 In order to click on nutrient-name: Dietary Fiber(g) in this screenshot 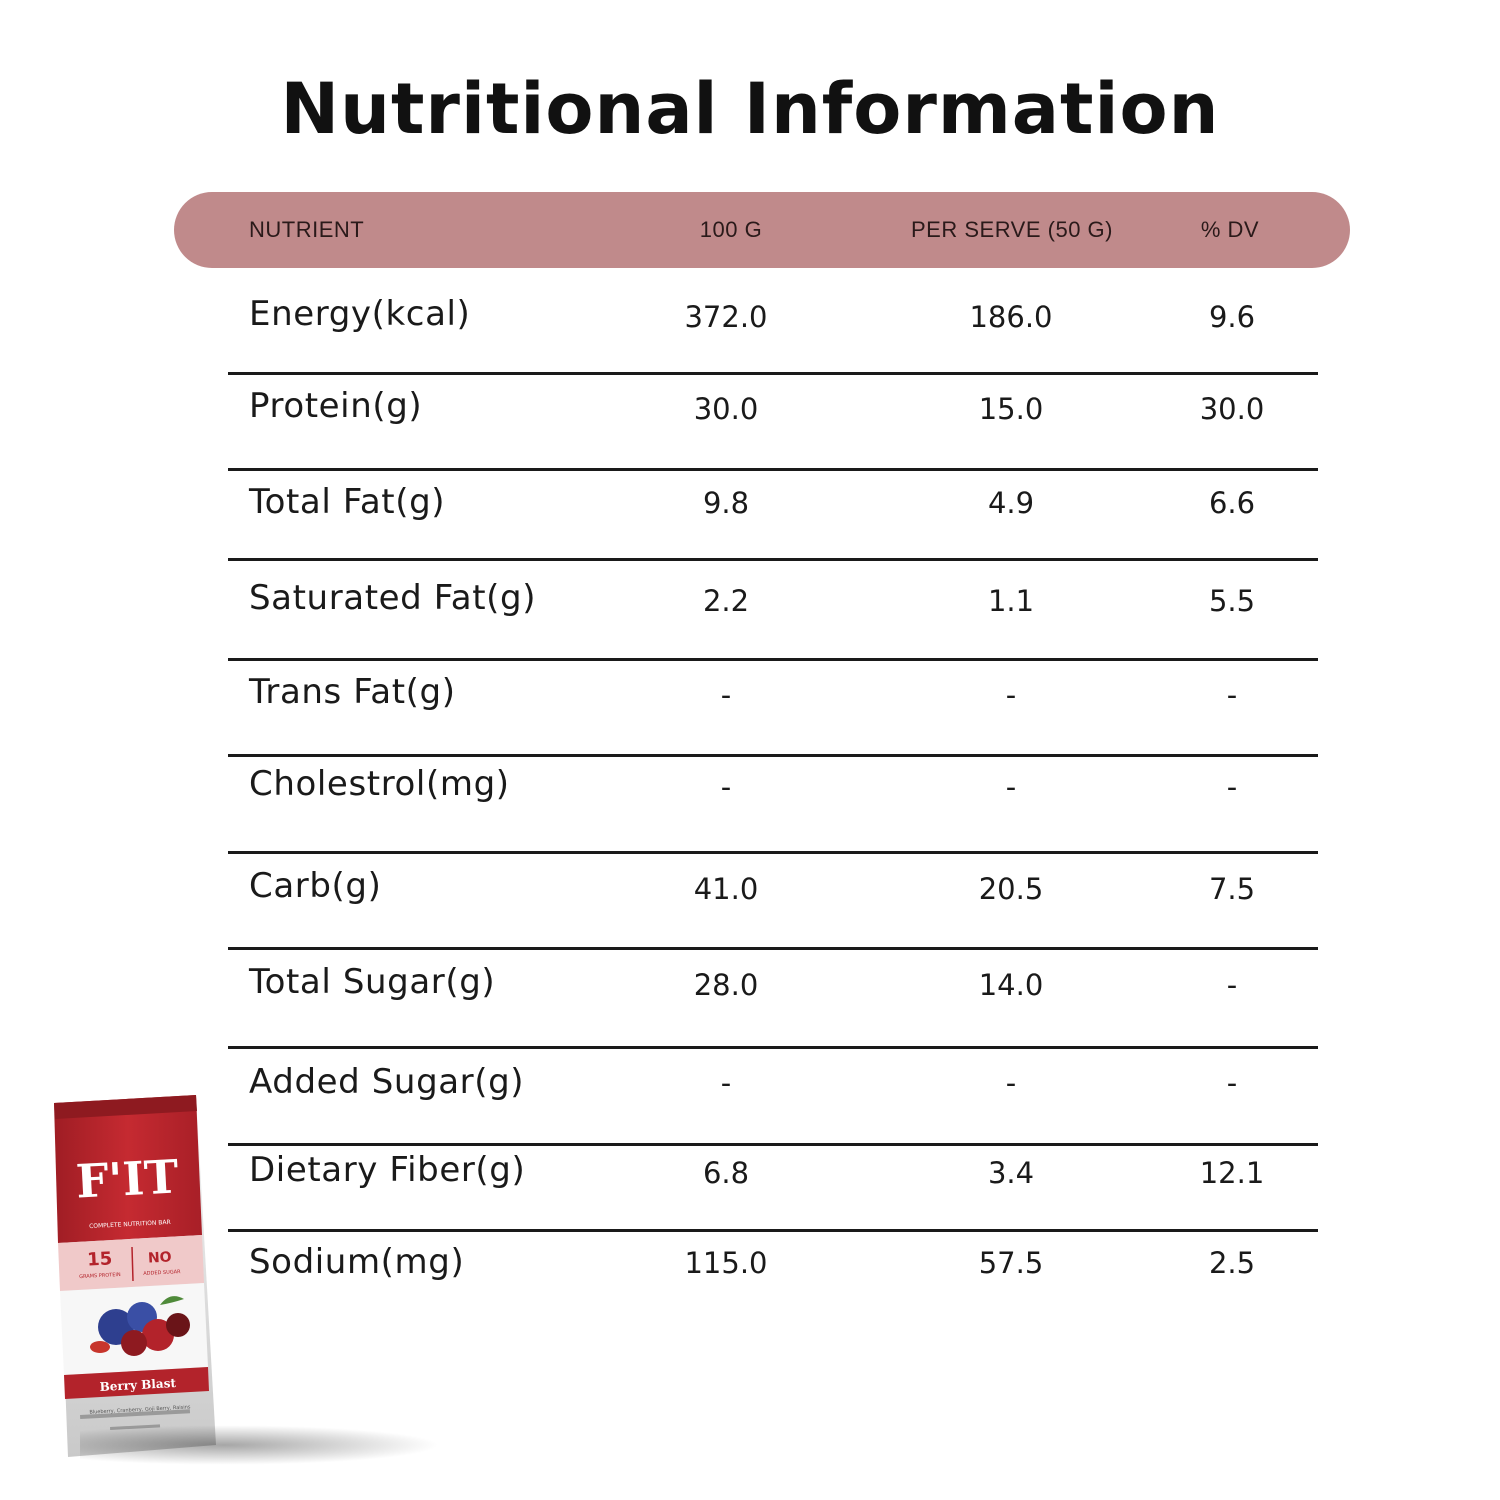, I will do `click(387, 1170)`.